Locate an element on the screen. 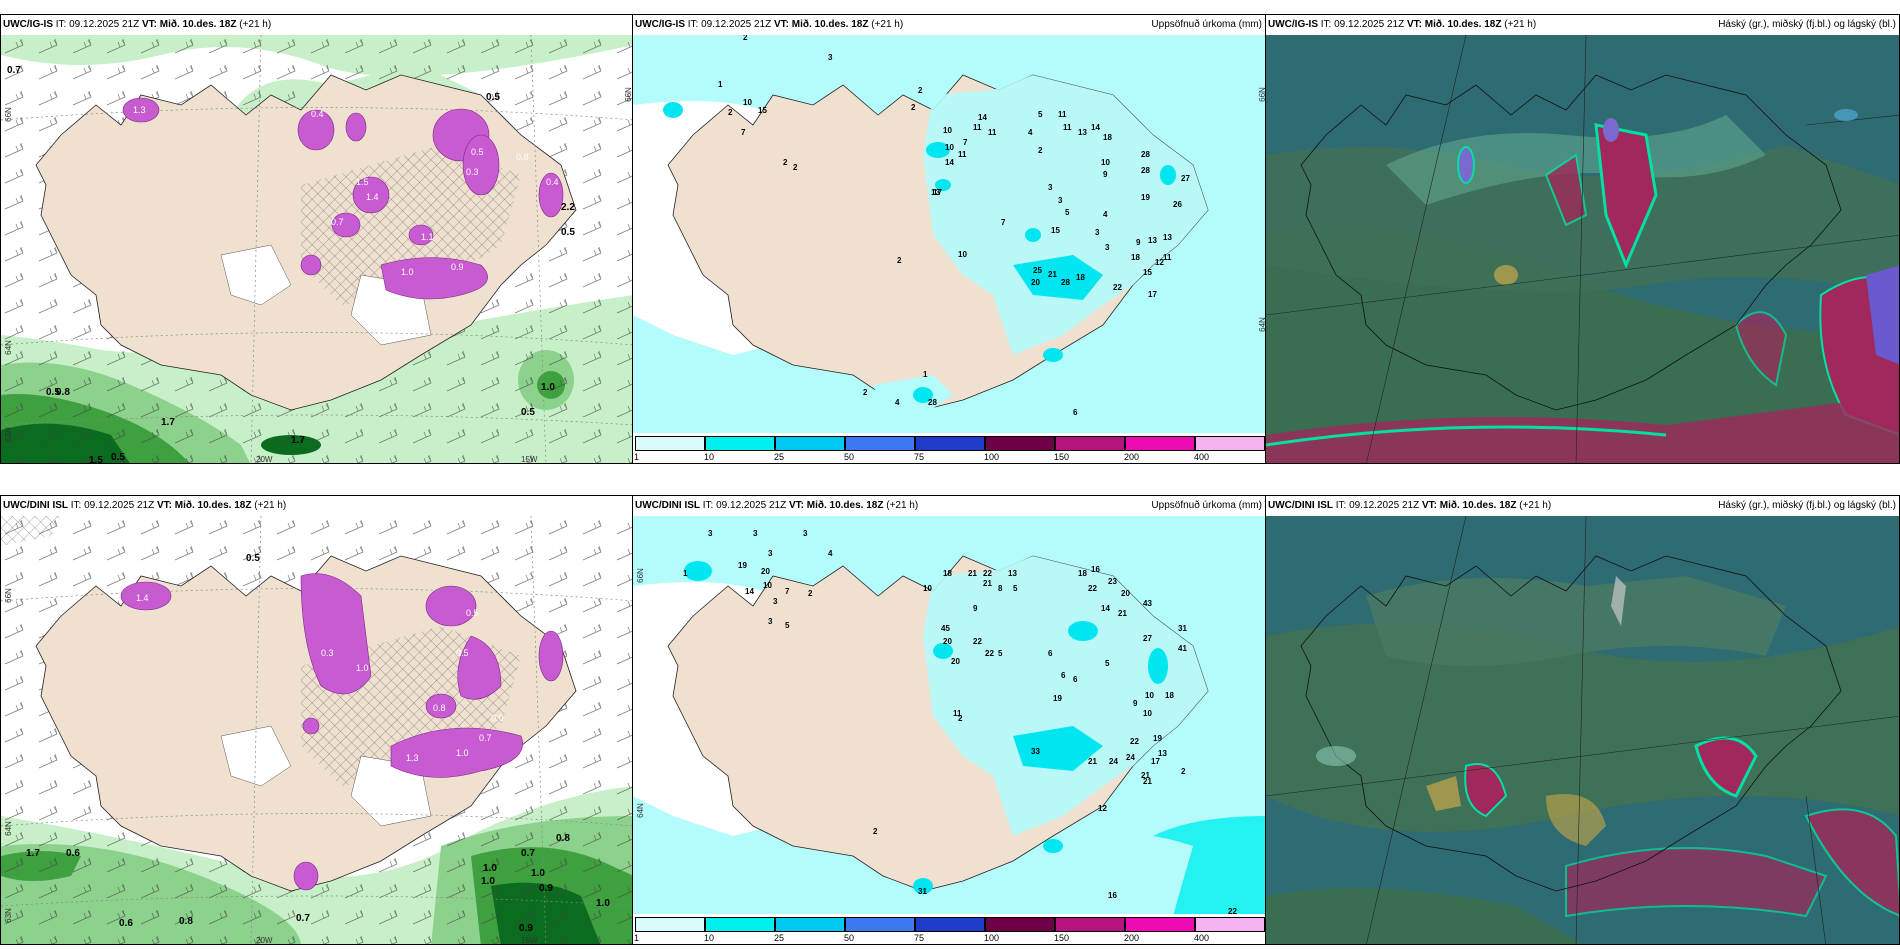  precip-value: 26 is located at coordinates (1177, 204).